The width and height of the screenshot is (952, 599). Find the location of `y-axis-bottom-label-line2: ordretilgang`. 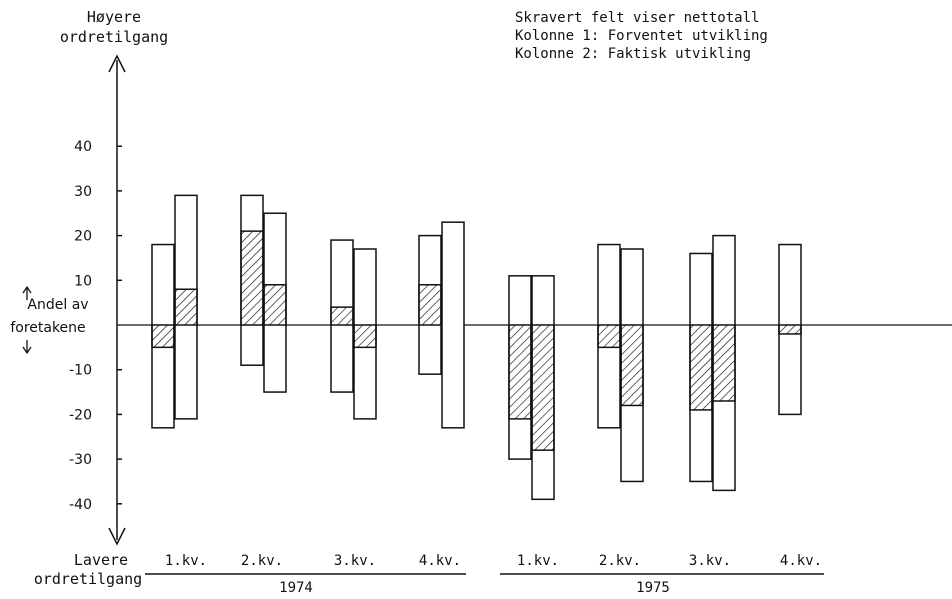

y-axis-bottom-label-line2: ordretilgang is located at coordinates (88, 579).